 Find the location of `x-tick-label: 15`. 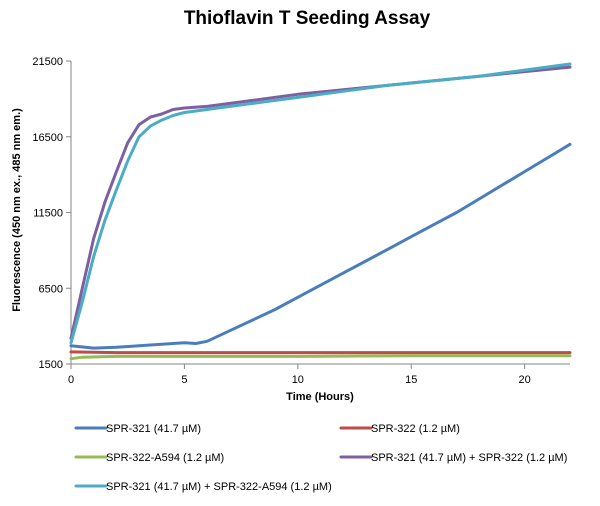

x-tick-label: 15 is located at coordinates (411, 380).